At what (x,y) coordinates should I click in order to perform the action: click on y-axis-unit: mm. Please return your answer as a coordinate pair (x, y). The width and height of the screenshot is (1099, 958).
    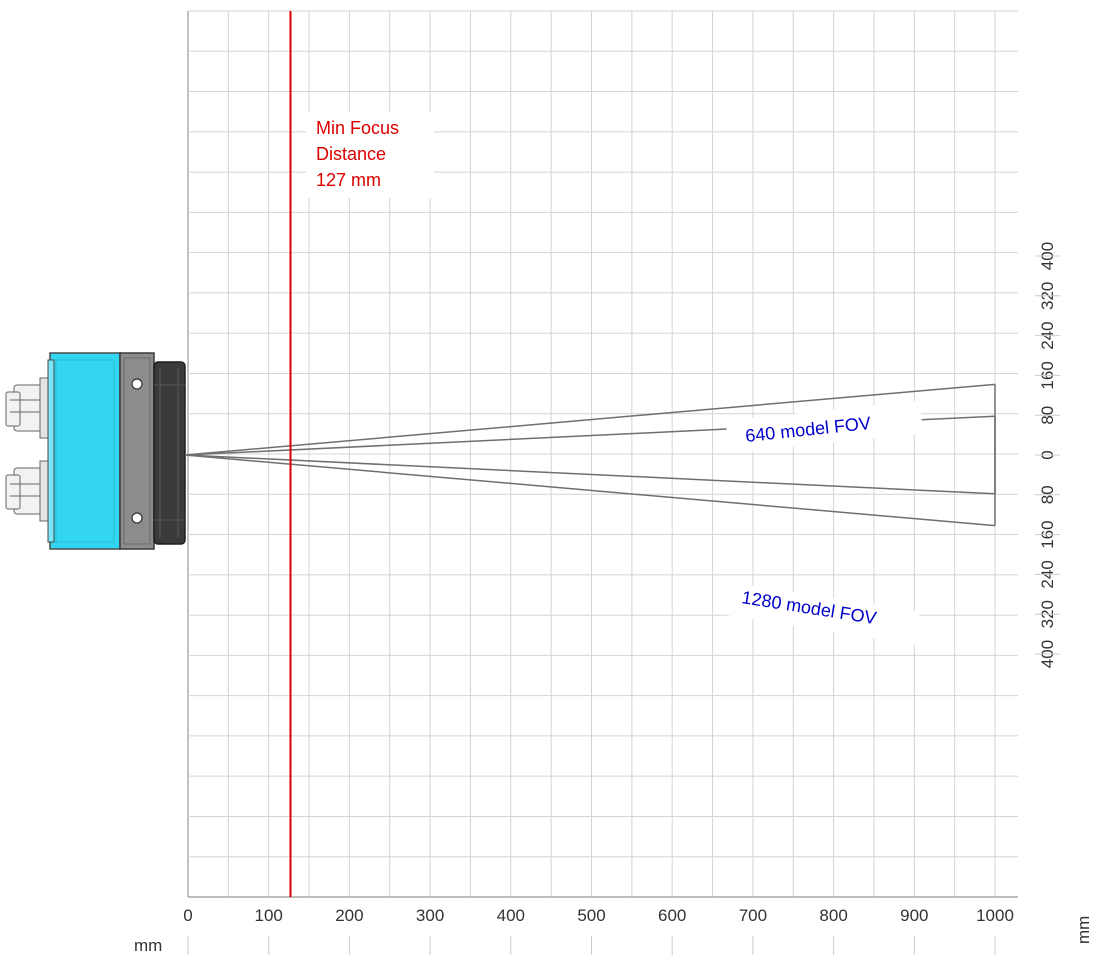
    Looking at the image, I should click on (1083, 930).